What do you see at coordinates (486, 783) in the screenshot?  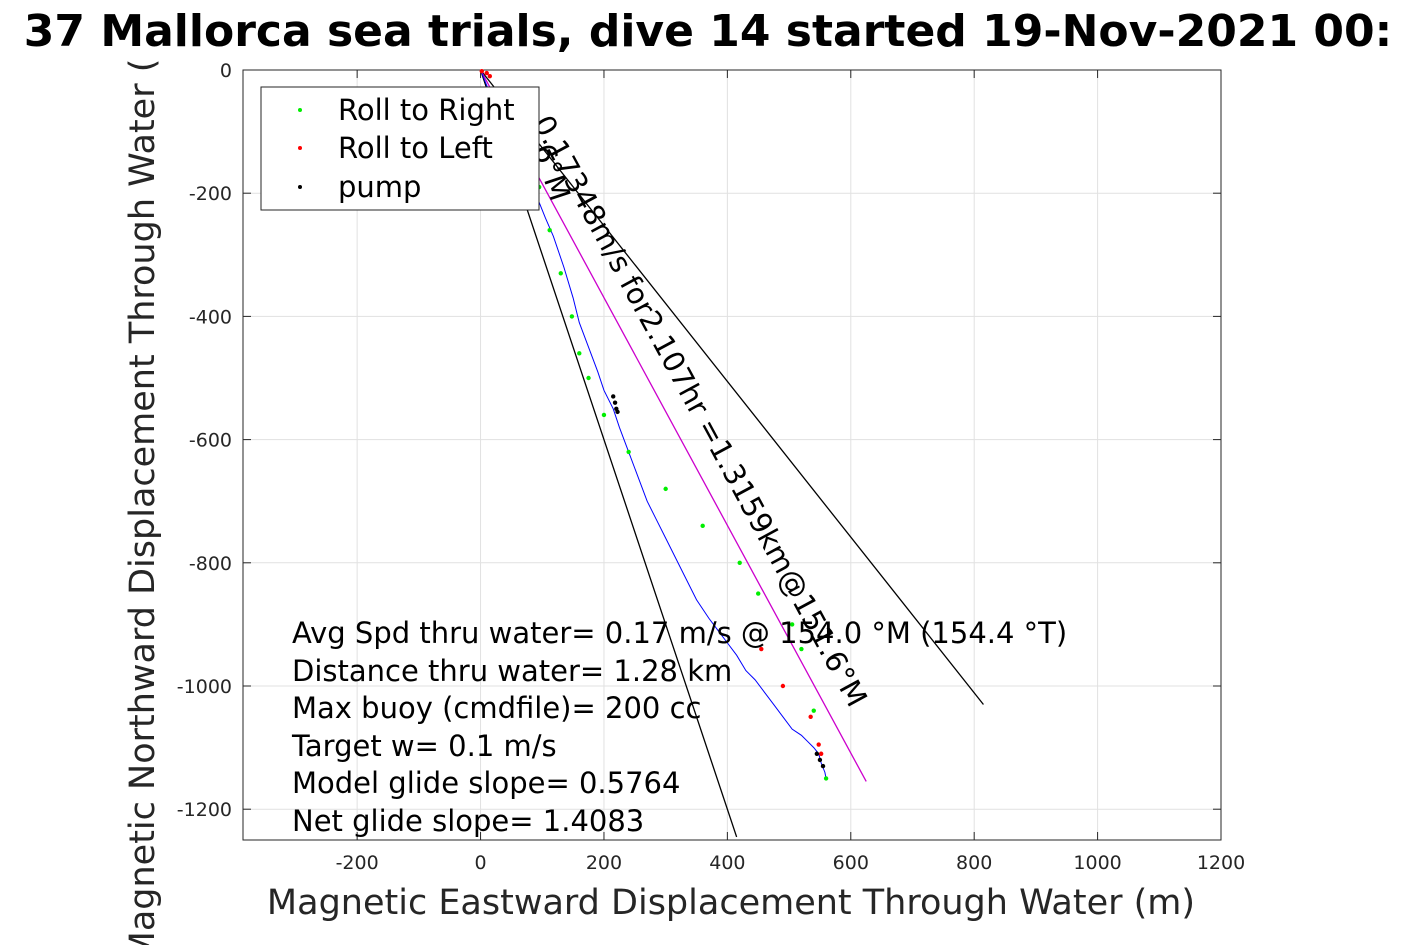 I see `annotation-model-glide-slope: Model glide slope= 0.5764` at bounding box center [486, 783].